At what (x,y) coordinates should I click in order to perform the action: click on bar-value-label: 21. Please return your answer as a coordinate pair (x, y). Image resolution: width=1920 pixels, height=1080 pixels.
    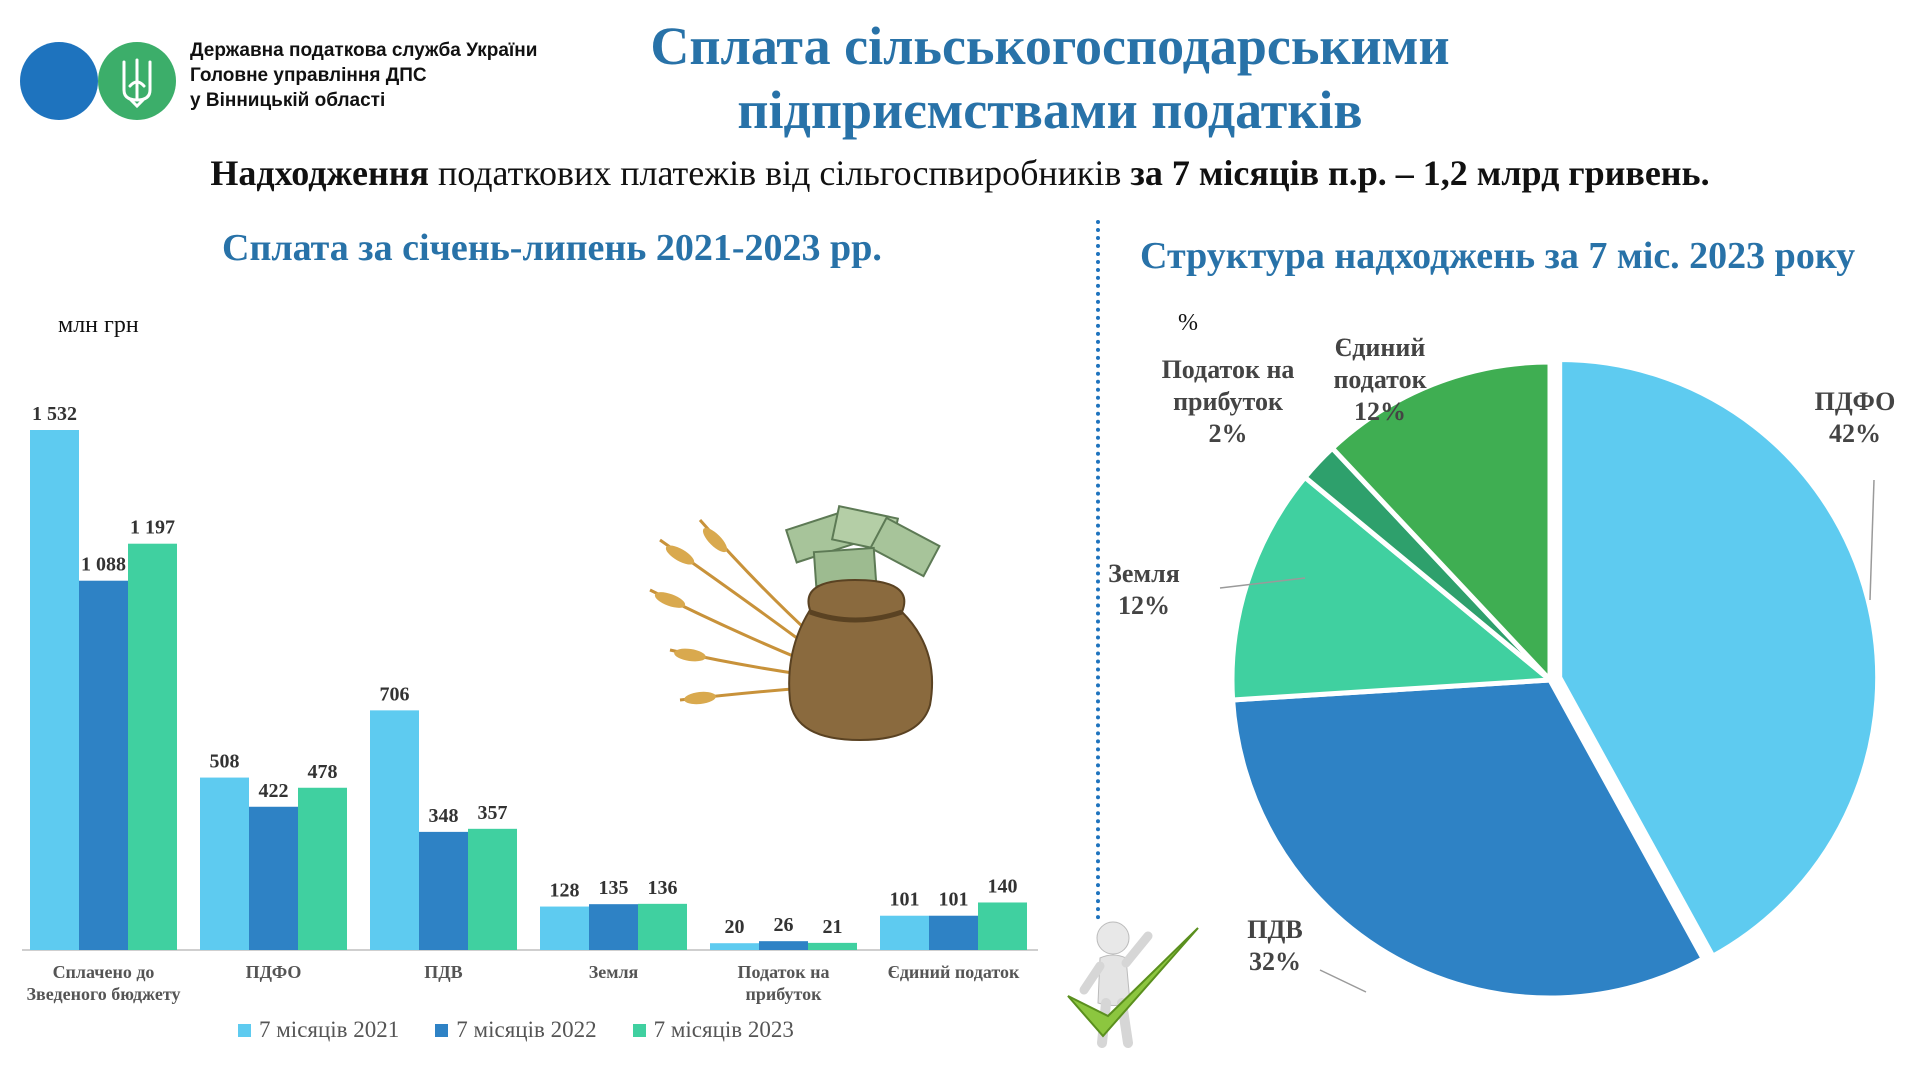
    Looking at the image, I should click on (833, 927).